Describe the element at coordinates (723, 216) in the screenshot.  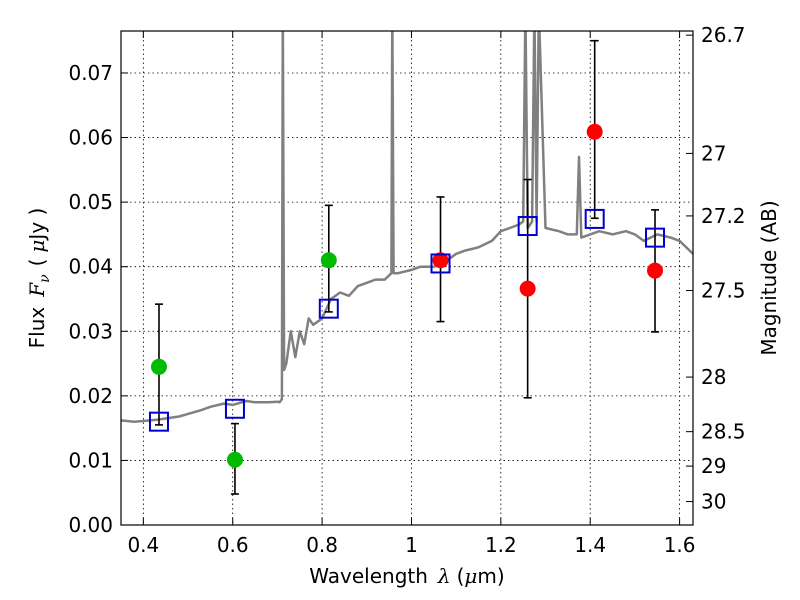
I see `y2-tick-label: 27.2` at that location.